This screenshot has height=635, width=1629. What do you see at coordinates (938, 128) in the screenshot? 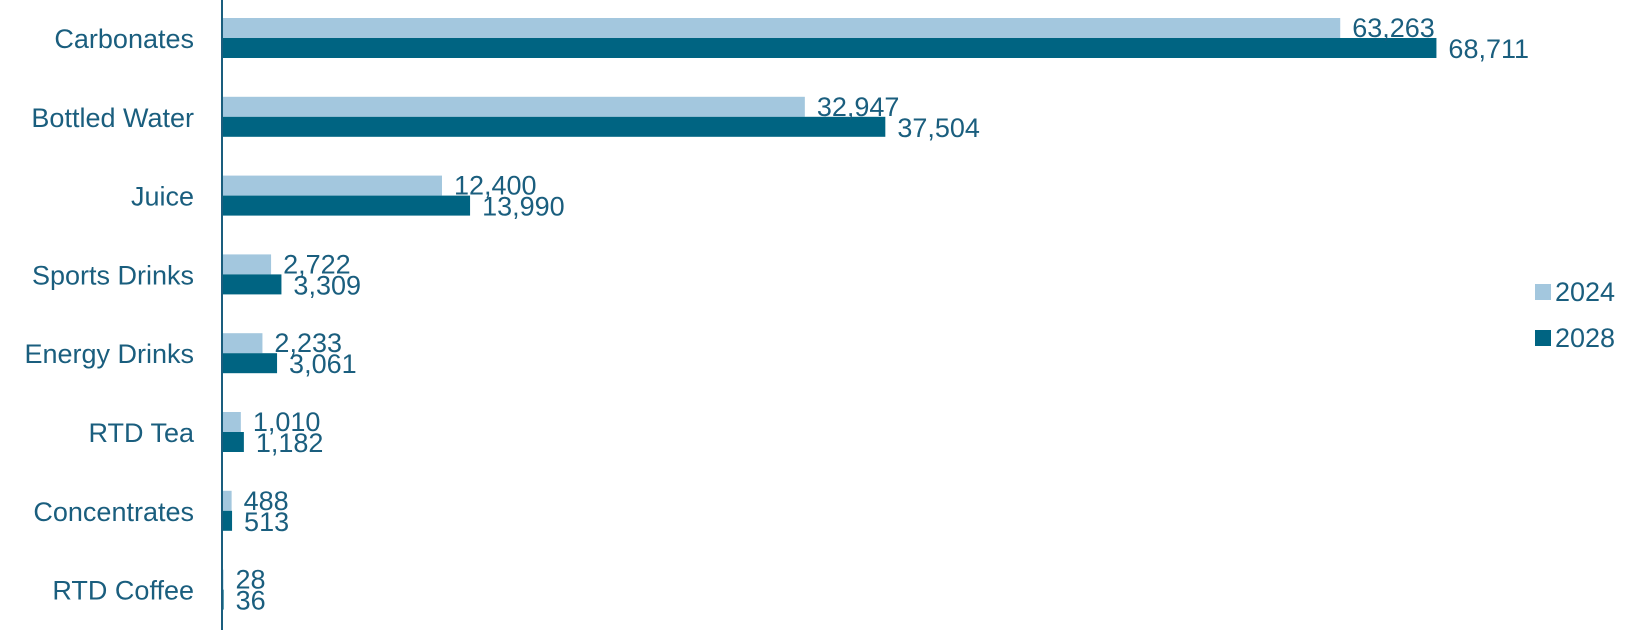
I see `data-label: 37,504` at bounding box center [938, 128].